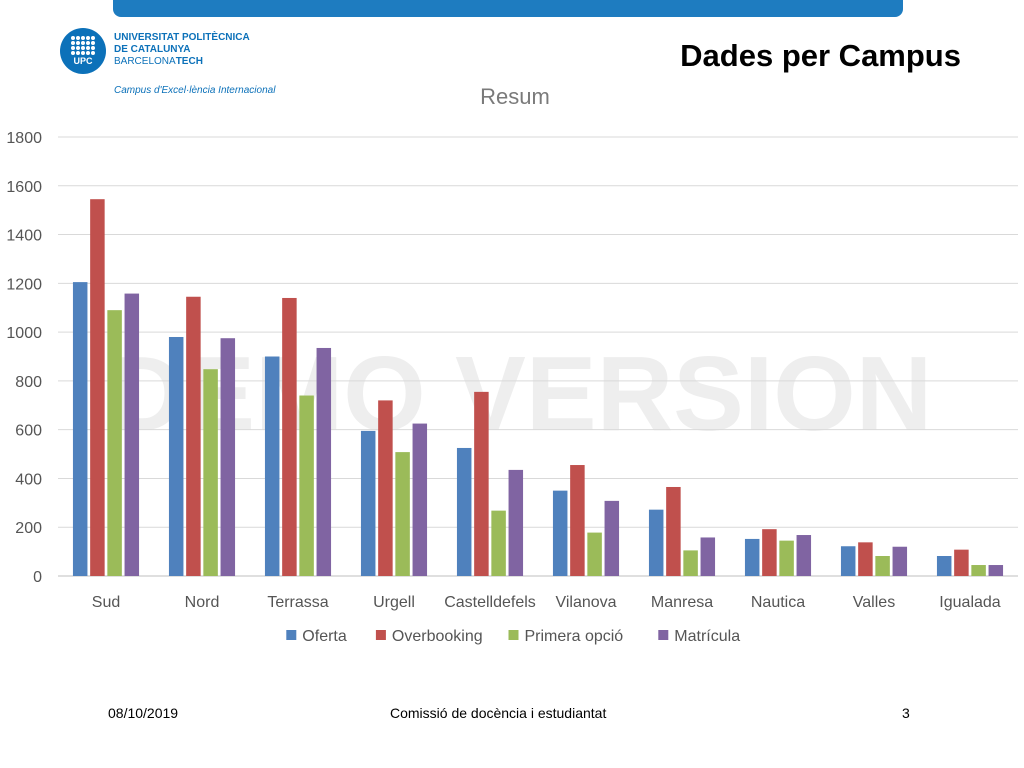 The height and width of the screenshot is (768, 1024). What do you see at coordinates (24, 236) in the screenshot?
I see `y-tick-label: 1400` at bounding box center [24, 236].